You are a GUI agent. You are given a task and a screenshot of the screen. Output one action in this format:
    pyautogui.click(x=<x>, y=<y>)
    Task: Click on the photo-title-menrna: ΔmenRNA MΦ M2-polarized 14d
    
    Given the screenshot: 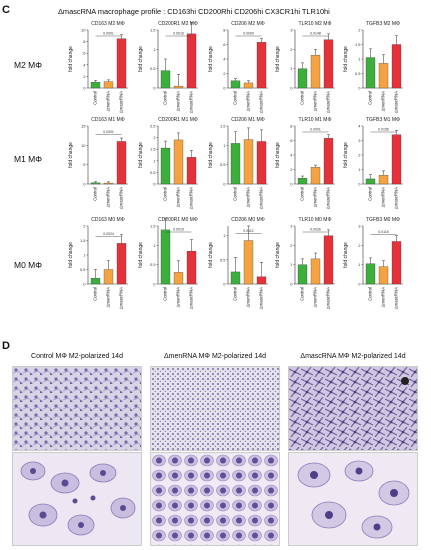 What is the action you would take?
    pyautogui.click(x=215, y=356)
    